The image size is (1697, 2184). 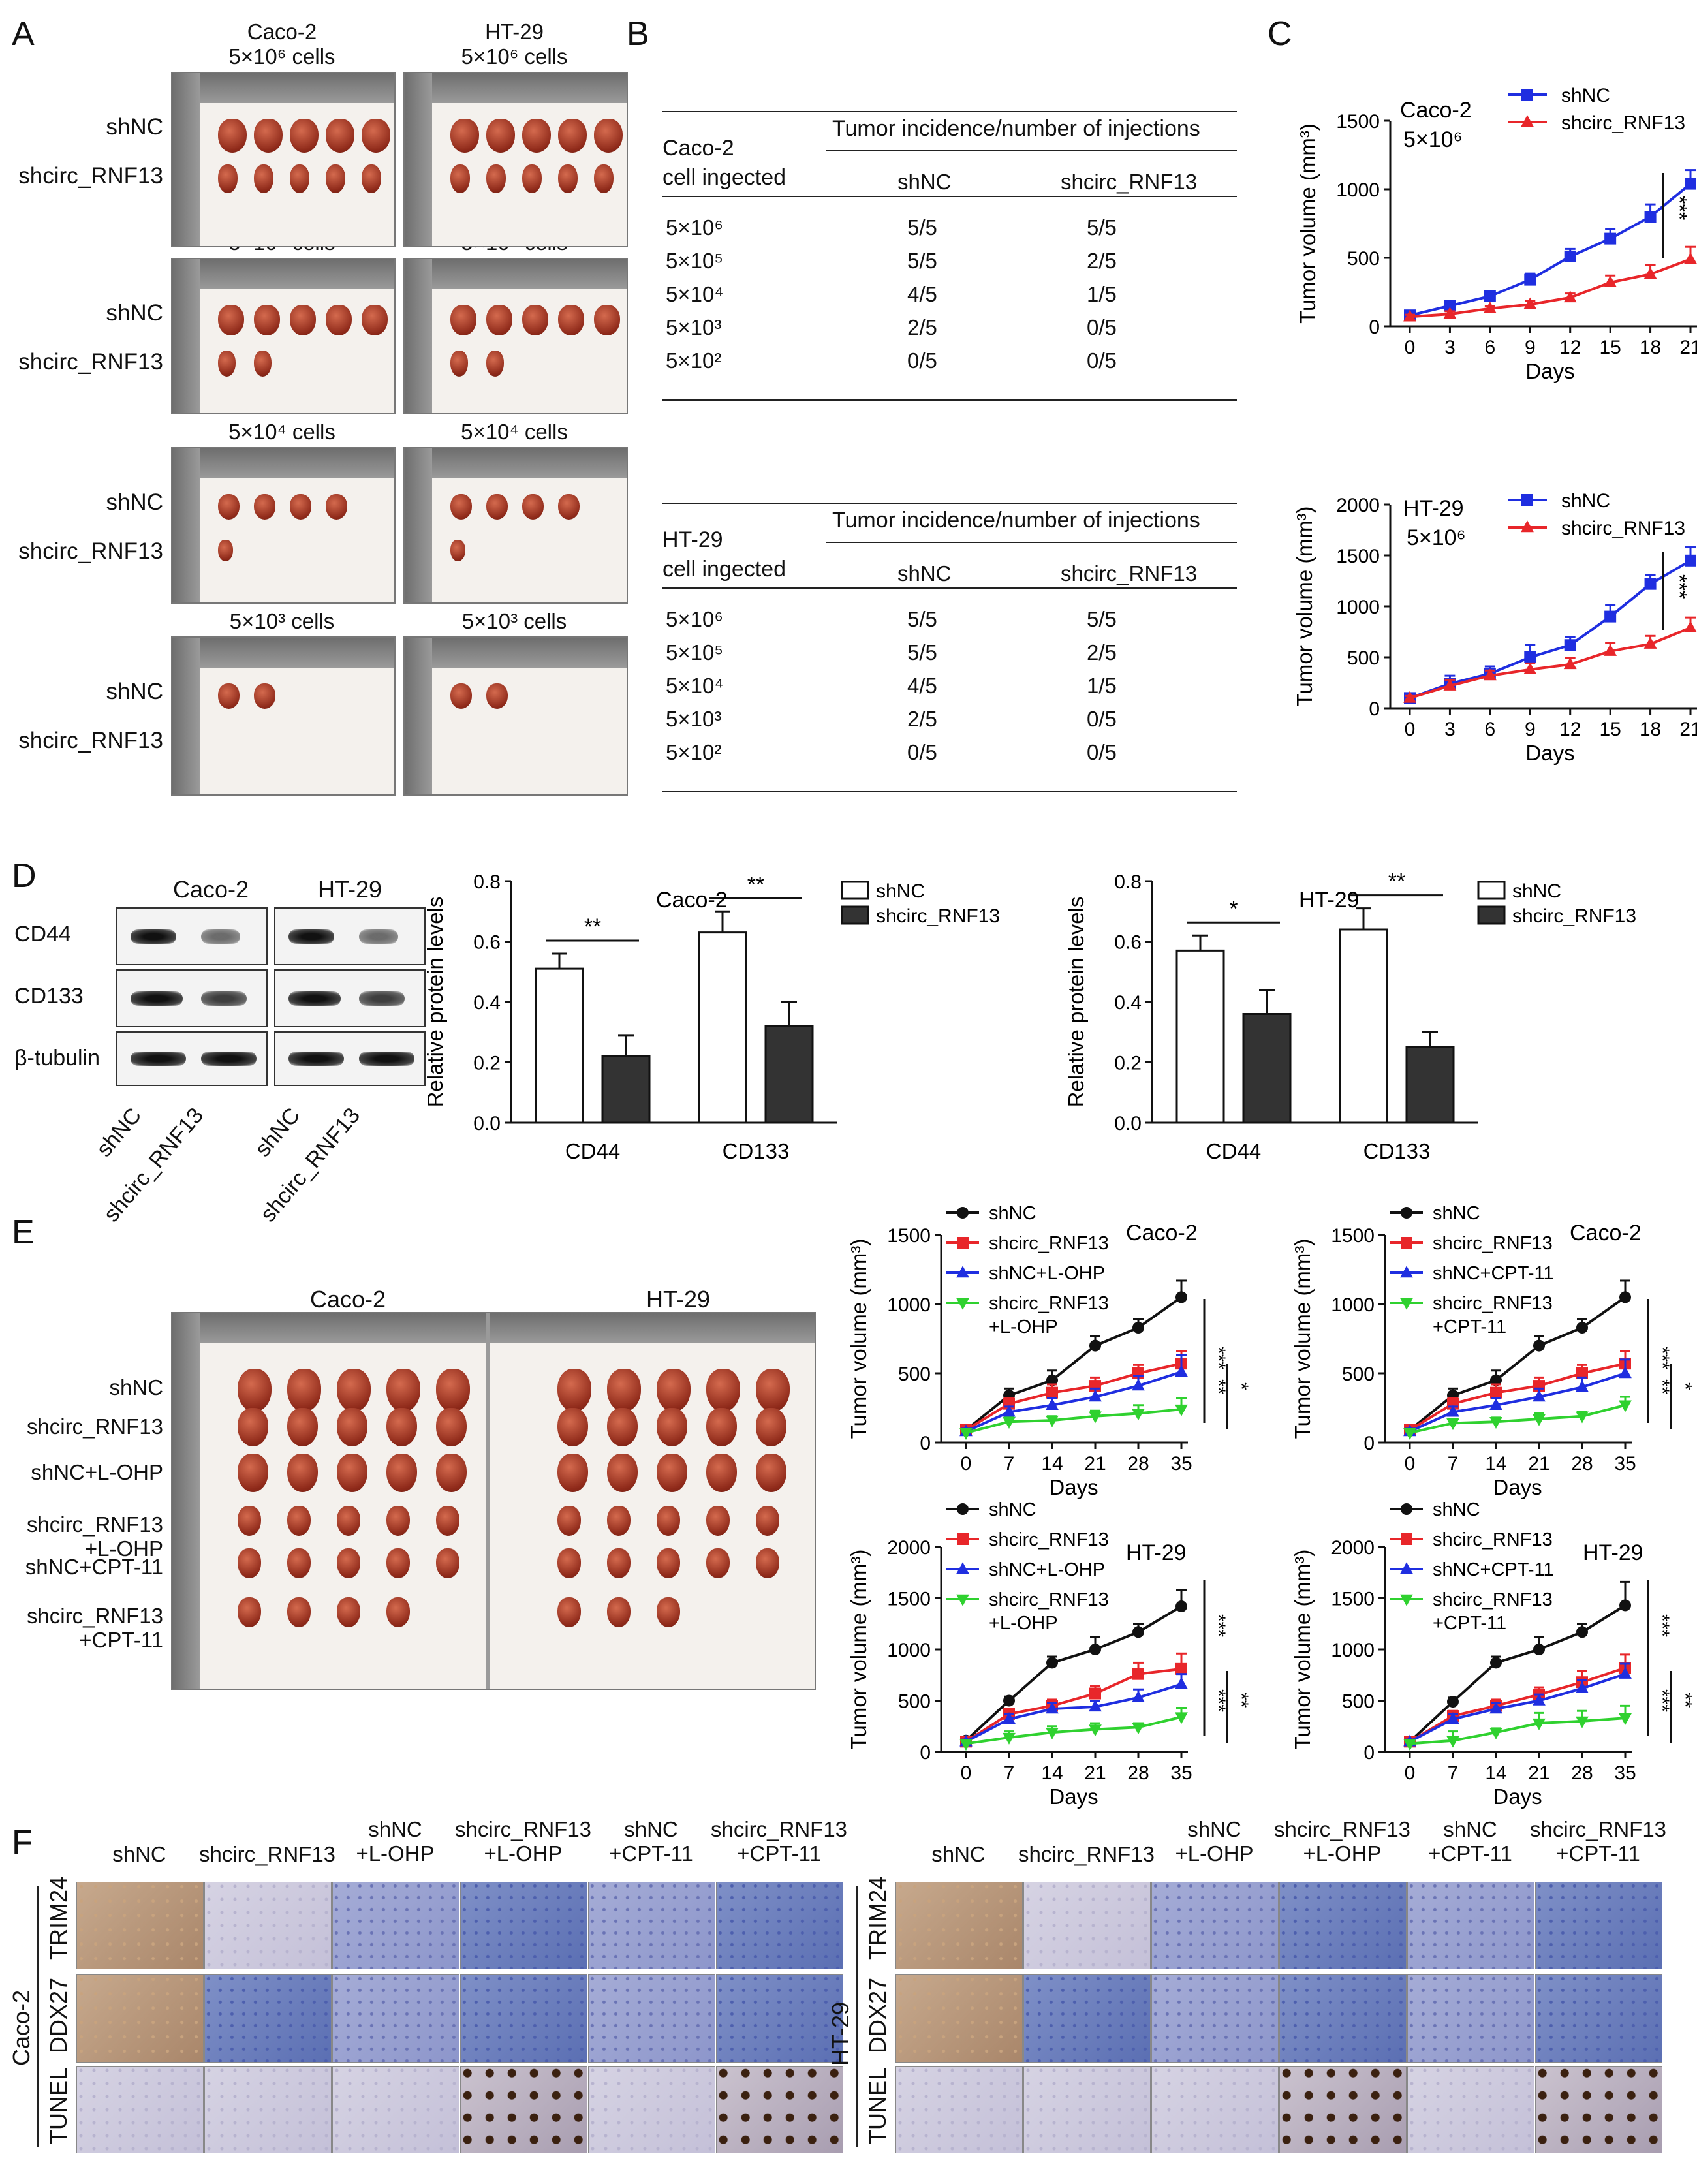 I want to click on x-tick-label: 9, so click(x=1530, y=730).